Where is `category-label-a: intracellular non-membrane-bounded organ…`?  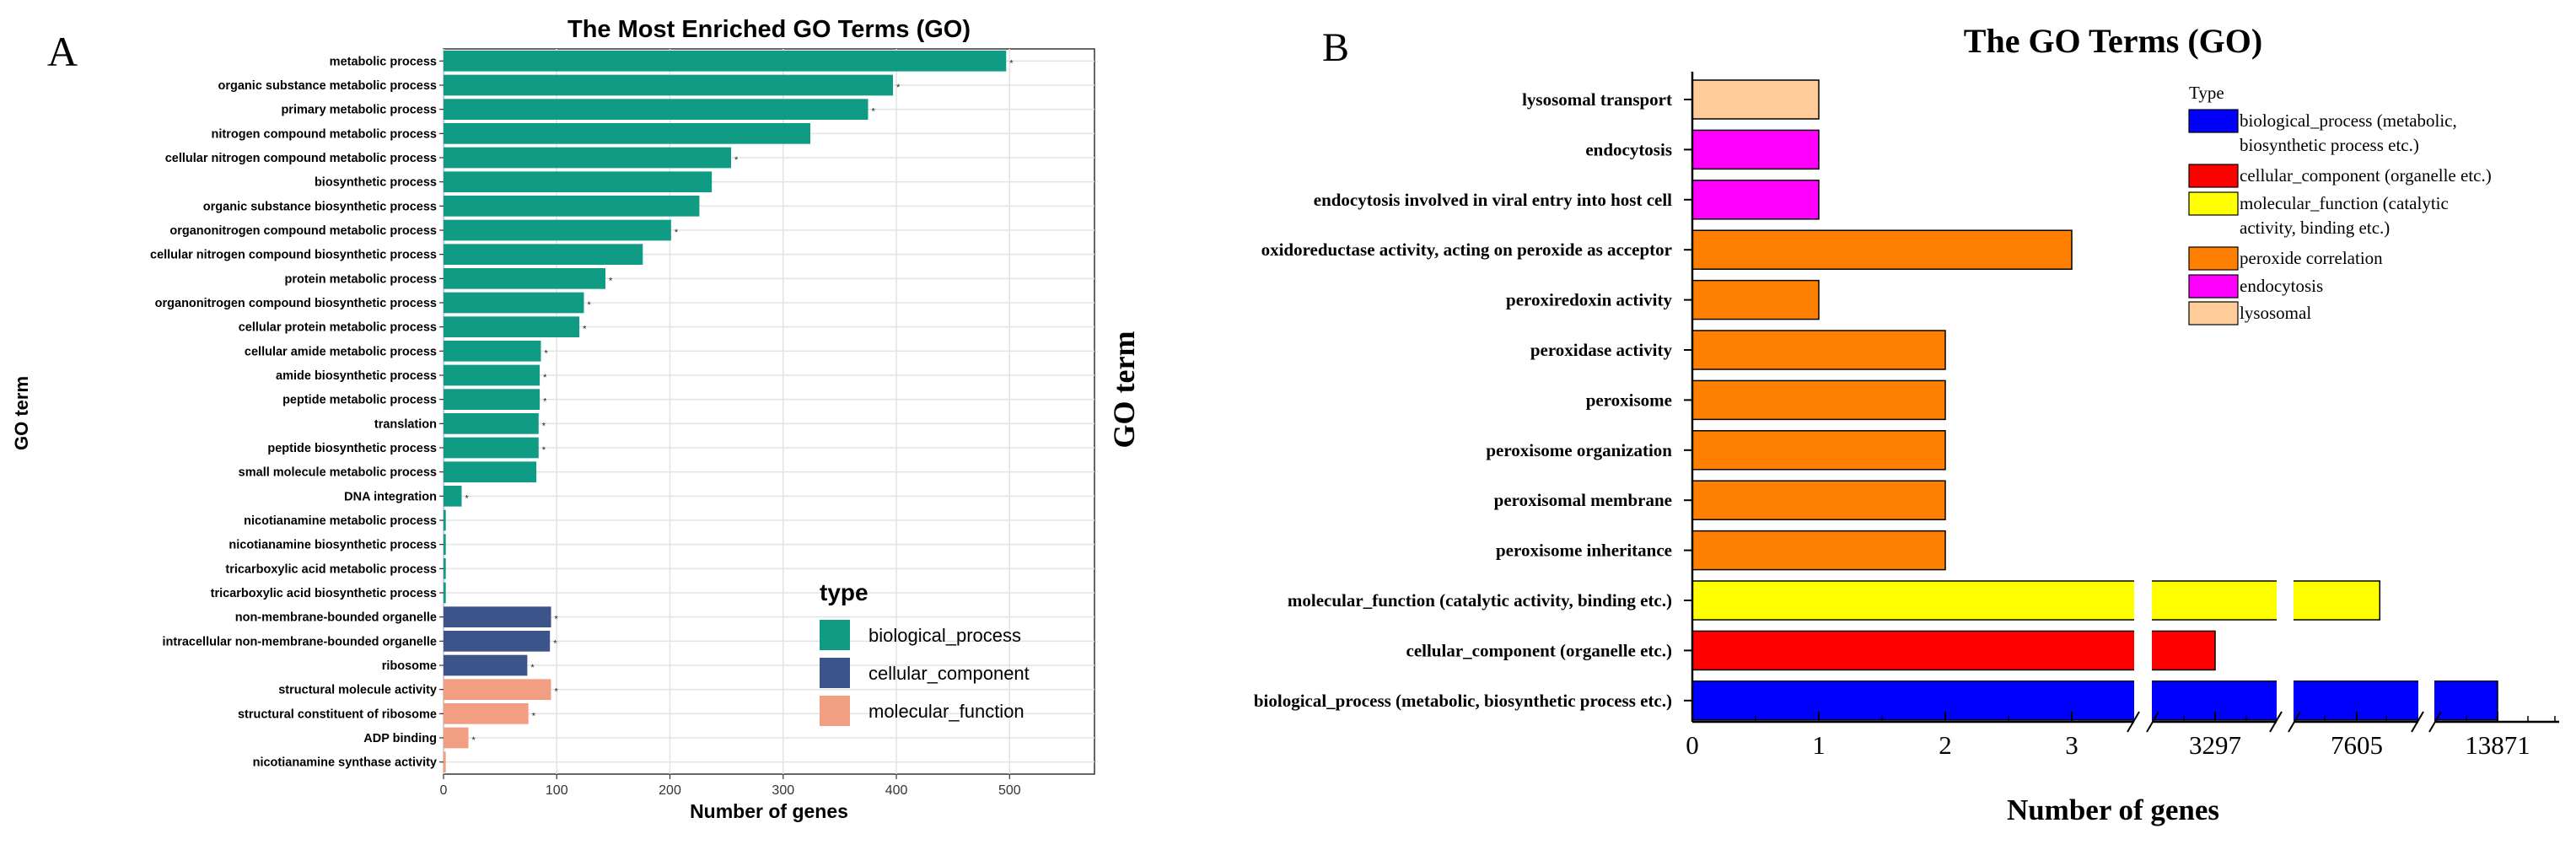
category-label-a: intracellular non-membrane-bounded organ… is located at coordinates (301, 641).